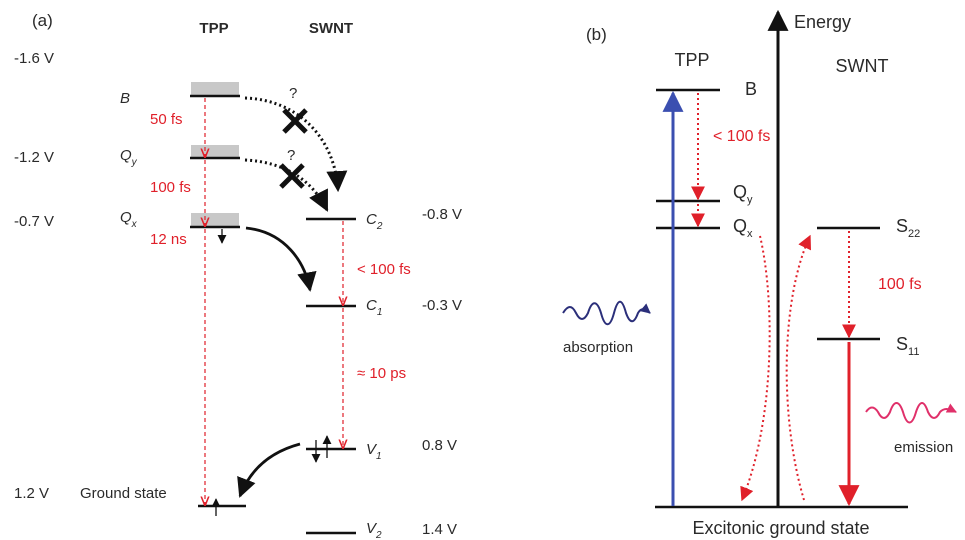 The width and height of the screenshot is (965, 540). What do you see at coordinates (755, 368) in the screenshot?
I see `transfer-curve-qx-down` at bounding box center [755, 368].